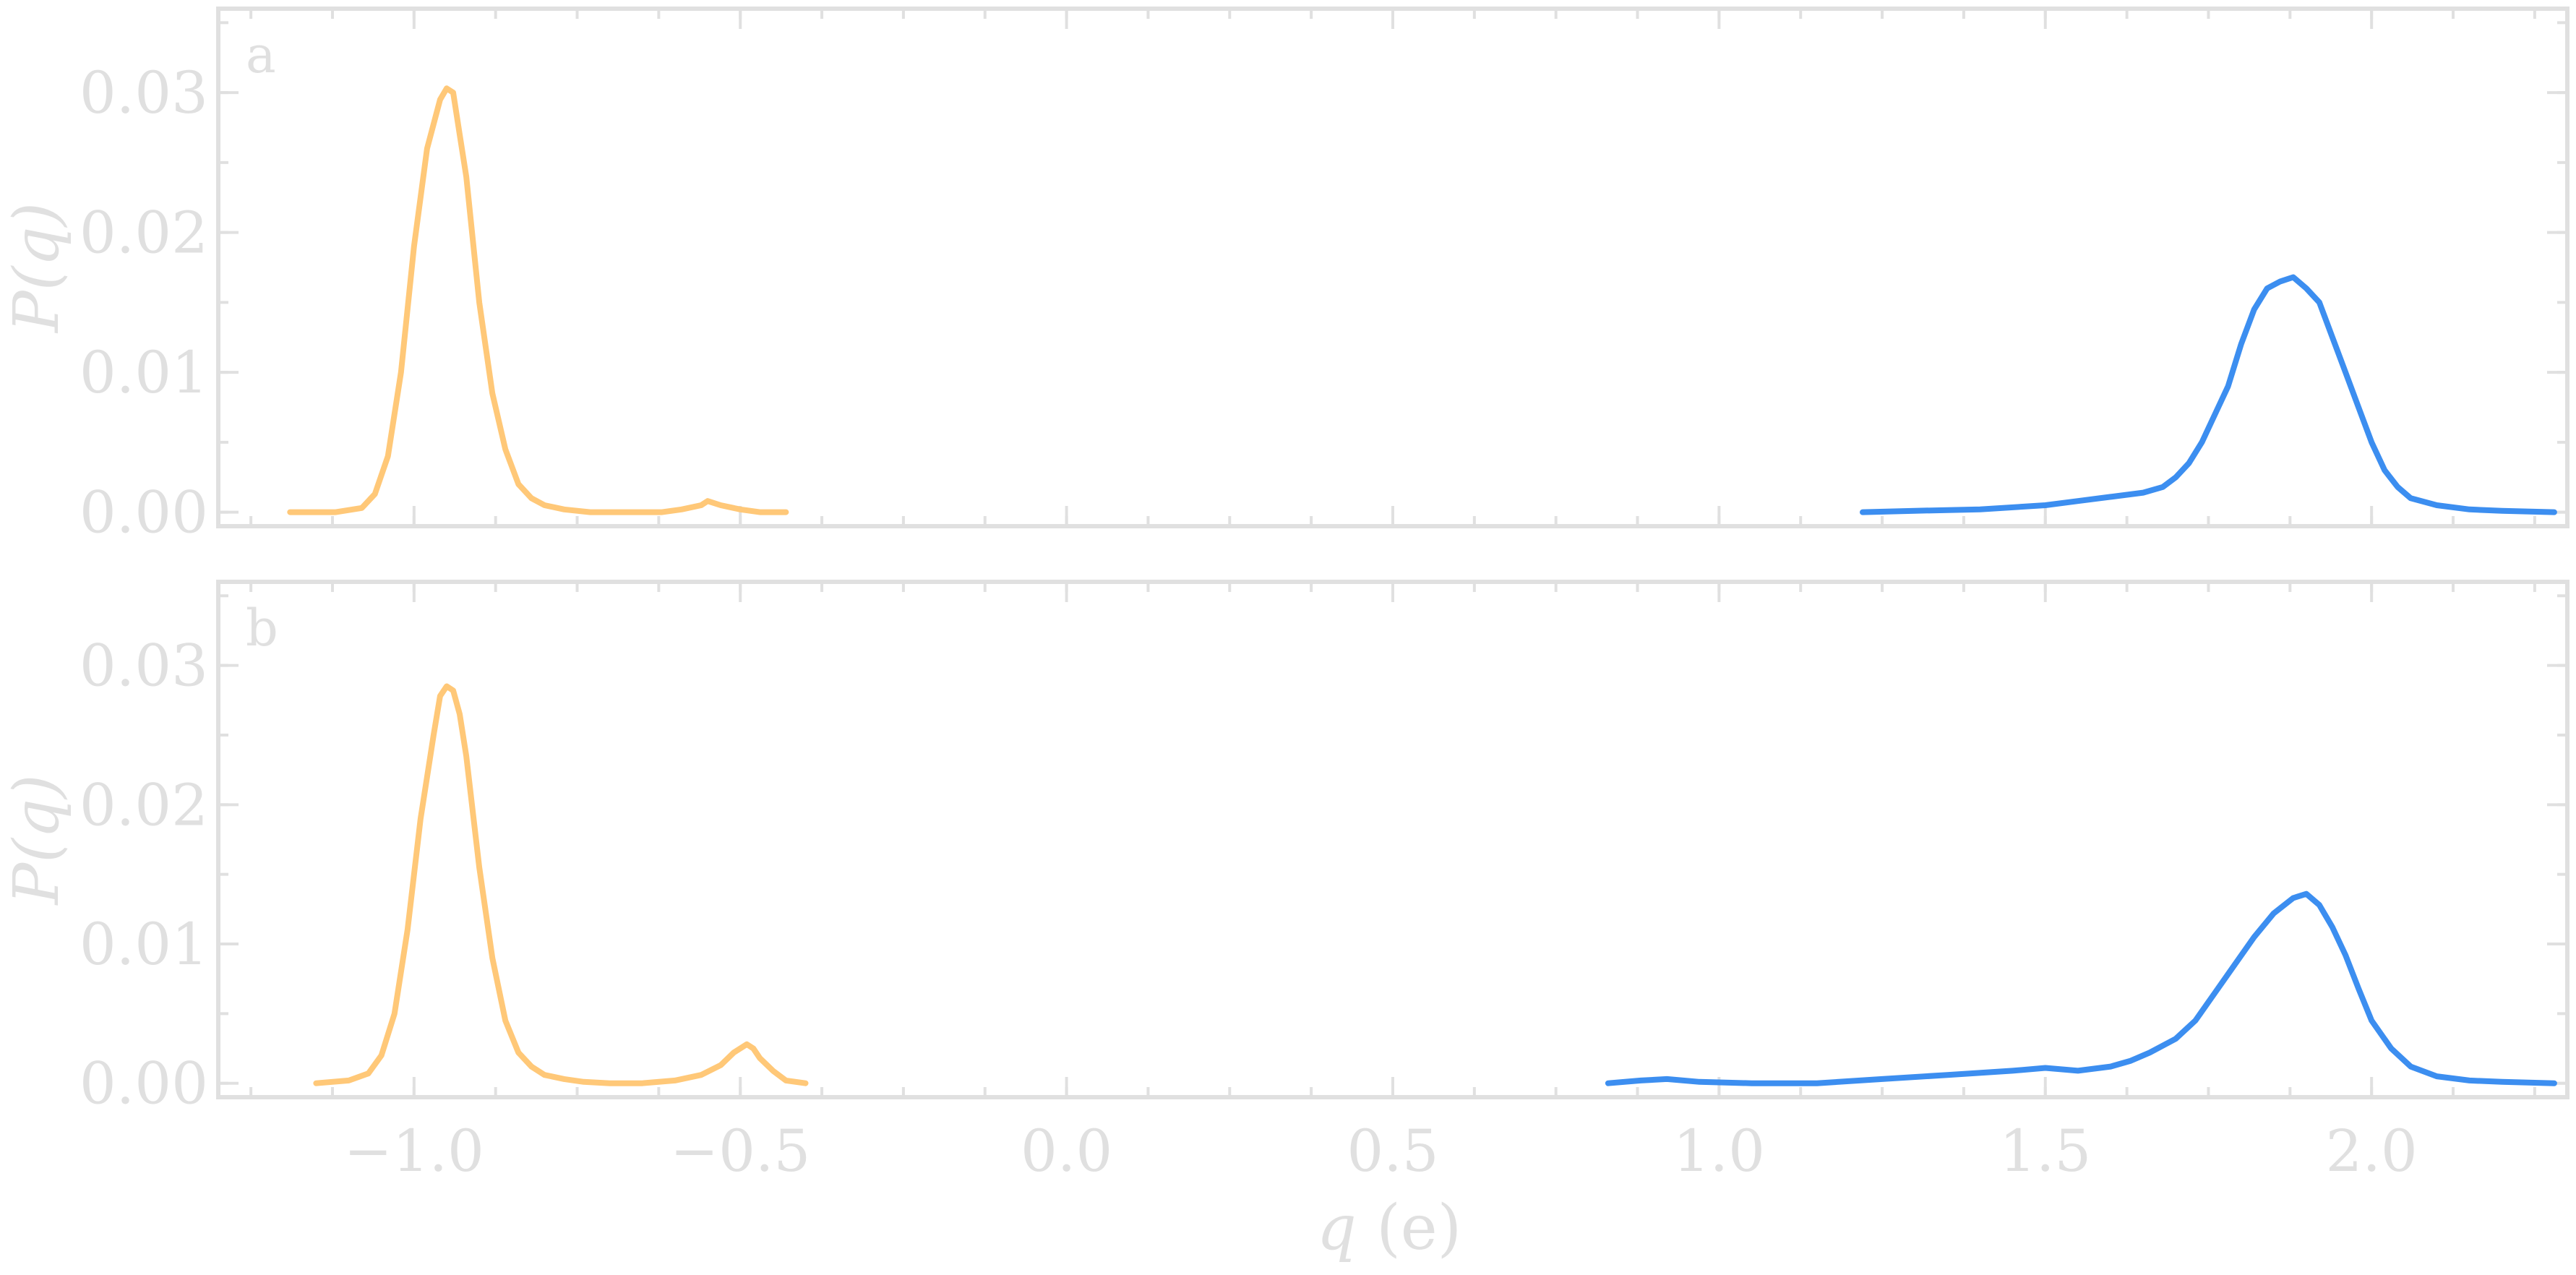 The image size is (2576, 1275). I want to click on panel-label: b, so click(262, 628).